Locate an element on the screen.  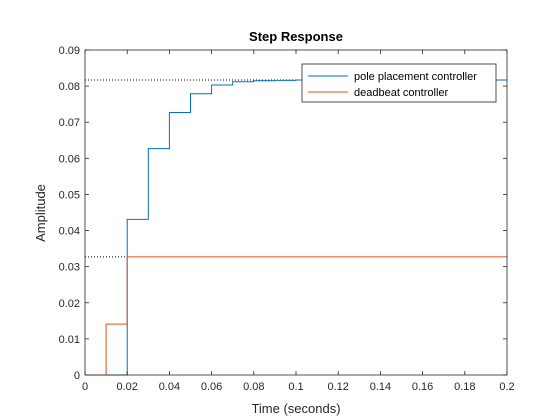
x-tick-label: 0.14 is located at coordinates (380, 387).